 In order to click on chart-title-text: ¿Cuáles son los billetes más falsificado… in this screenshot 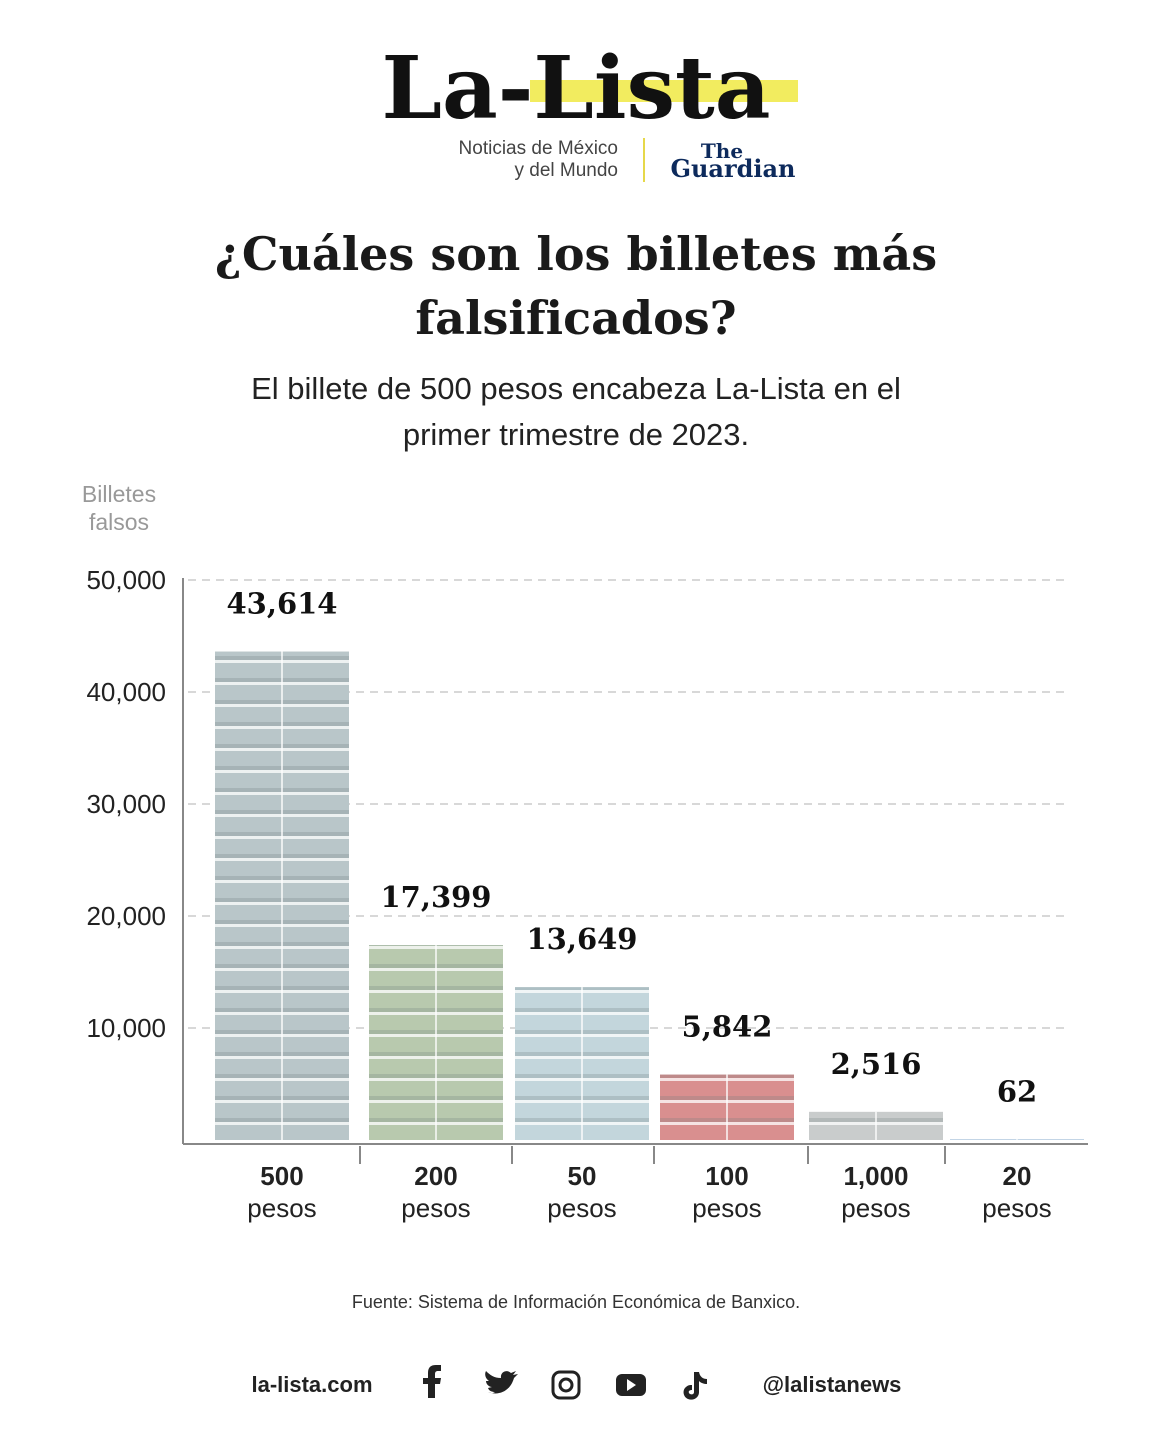, I will do `click(576, 286)`.